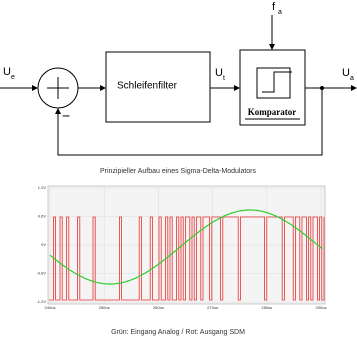 This screenshot has height=350, width=357. I want to click on x-tick-label: 270us, so click(212, 307).